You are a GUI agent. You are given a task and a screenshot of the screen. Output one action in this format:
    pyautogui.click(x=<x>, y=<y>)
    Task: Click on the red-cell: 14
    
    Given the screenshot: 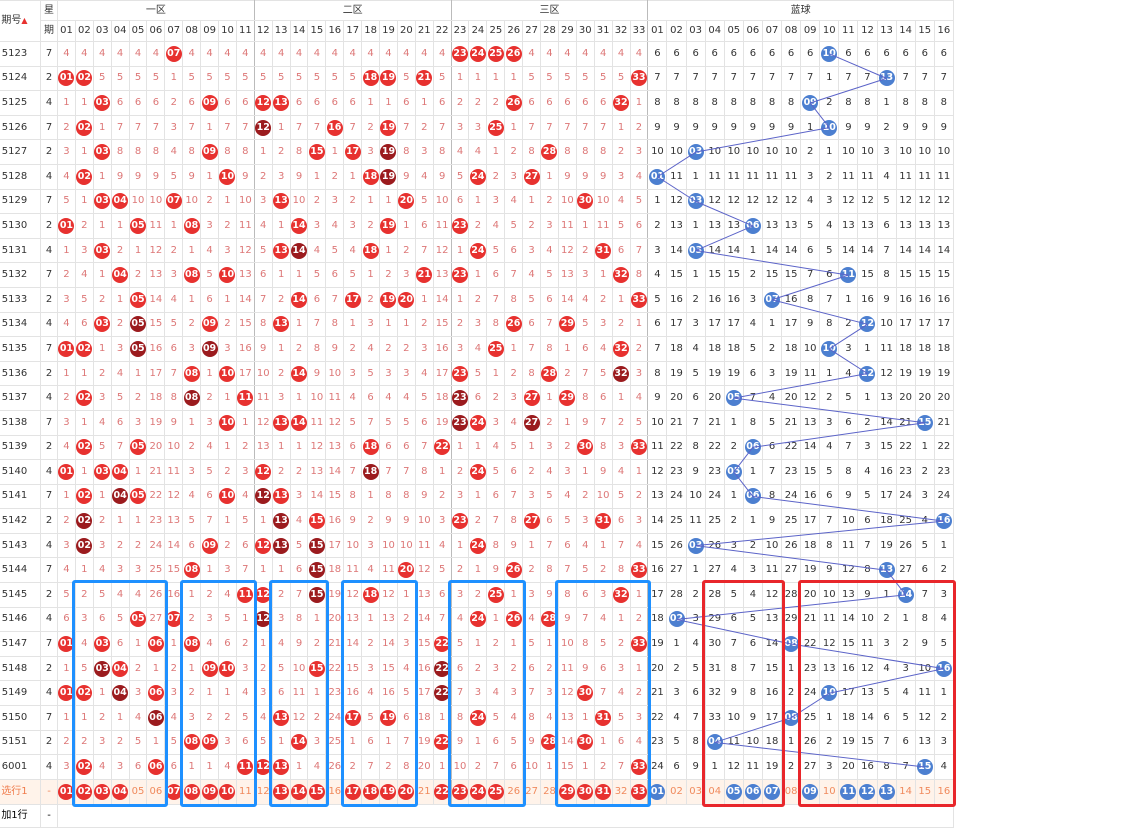 What is the action you would take?
    pyautogui.click(x=245, y=299)
    